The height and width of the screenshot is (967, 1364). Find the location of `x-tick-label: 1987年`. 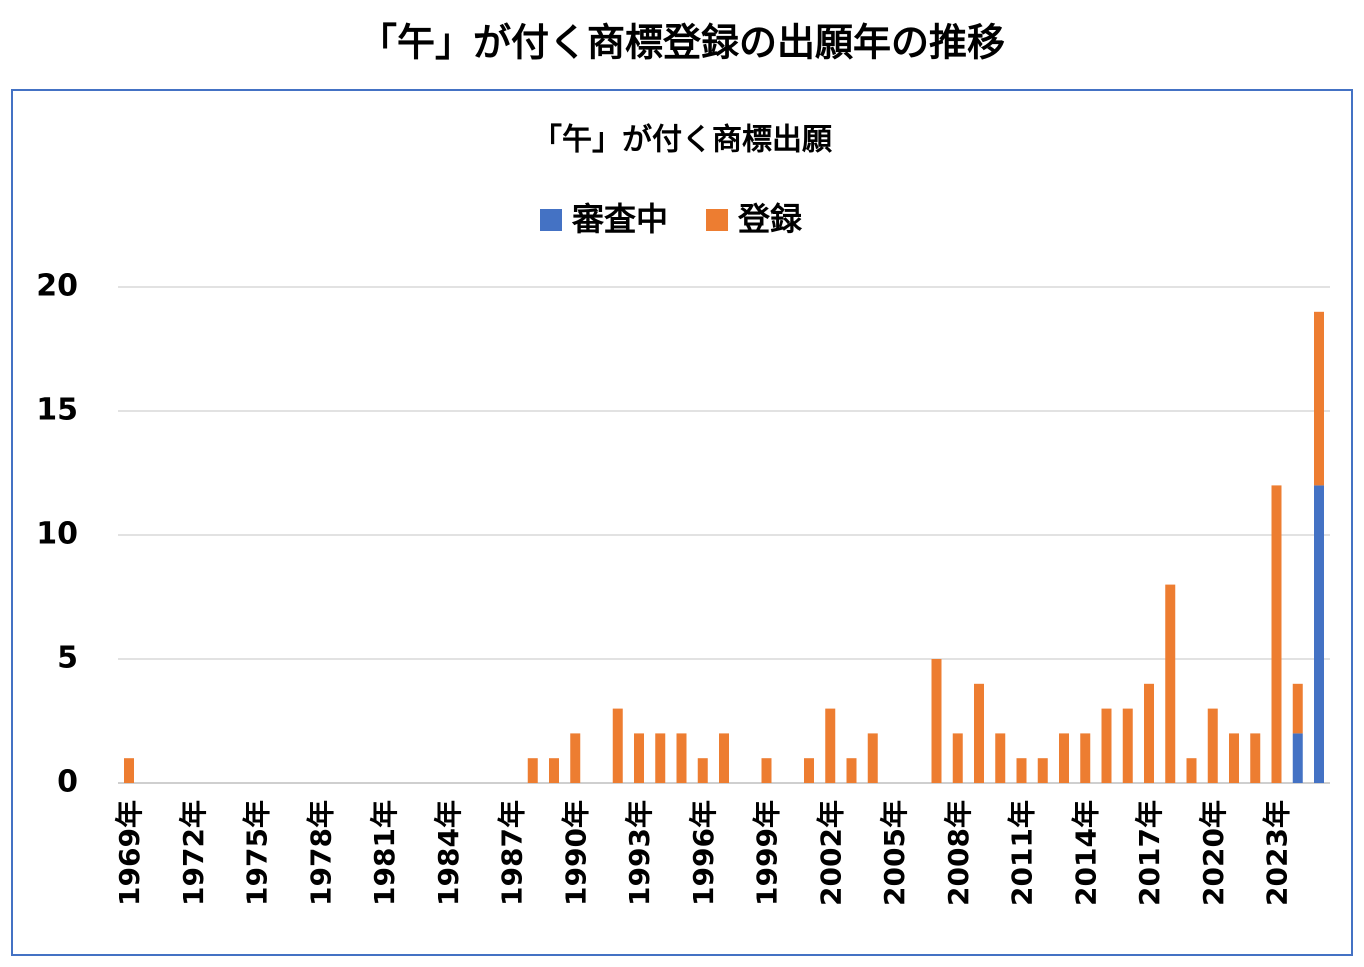

x-tick-label: 1987年 is located at coordinates (512, 853).